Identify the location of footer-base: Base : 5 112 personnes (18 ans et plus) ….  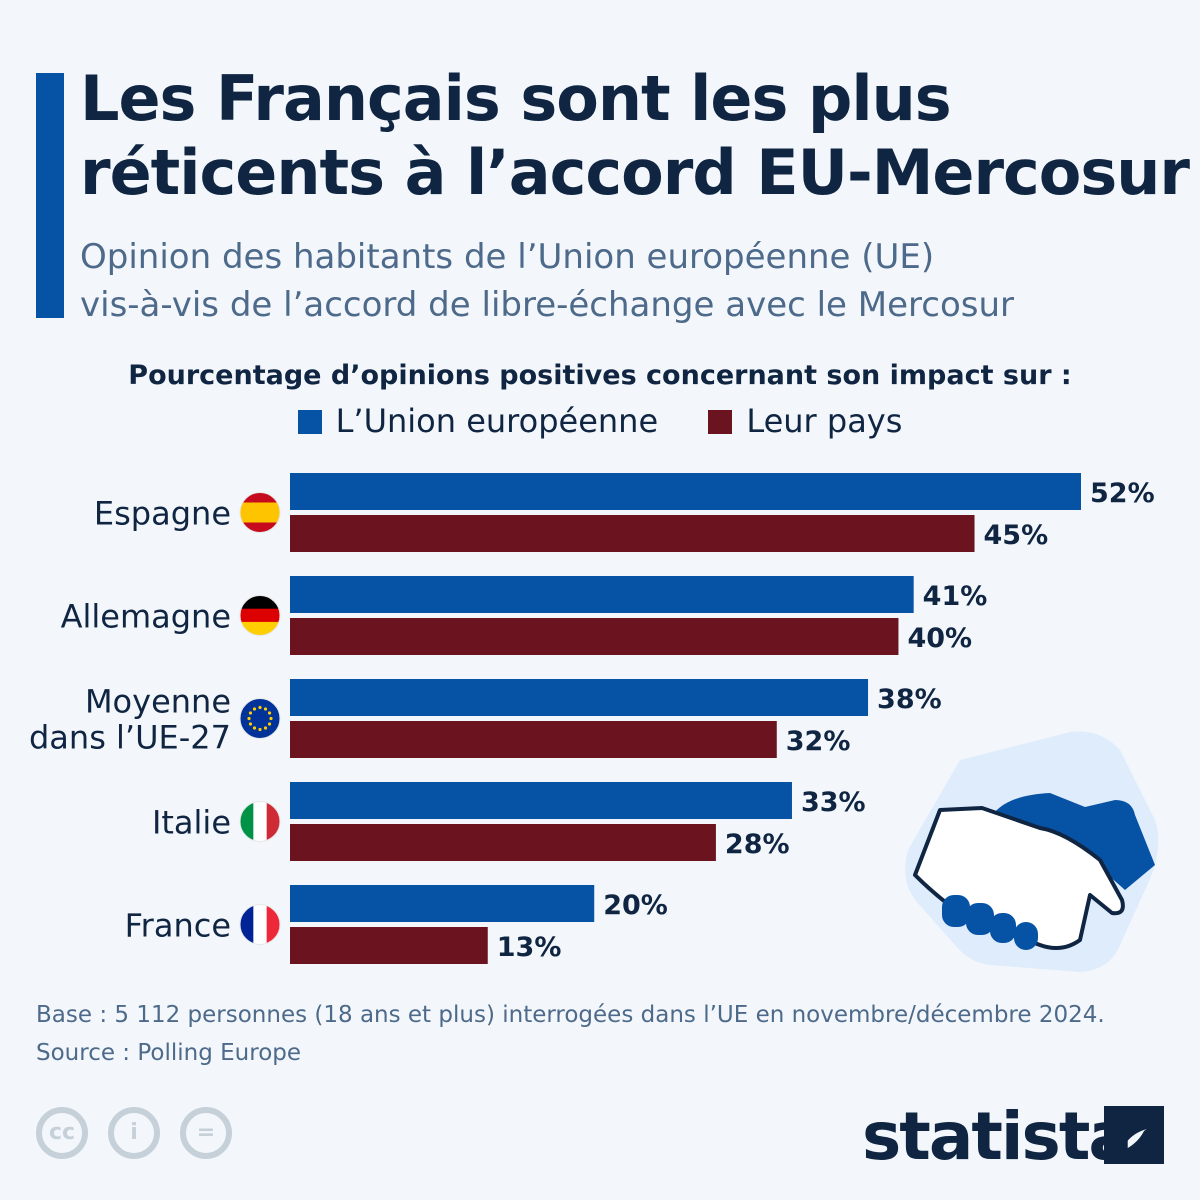
(570, 1015).